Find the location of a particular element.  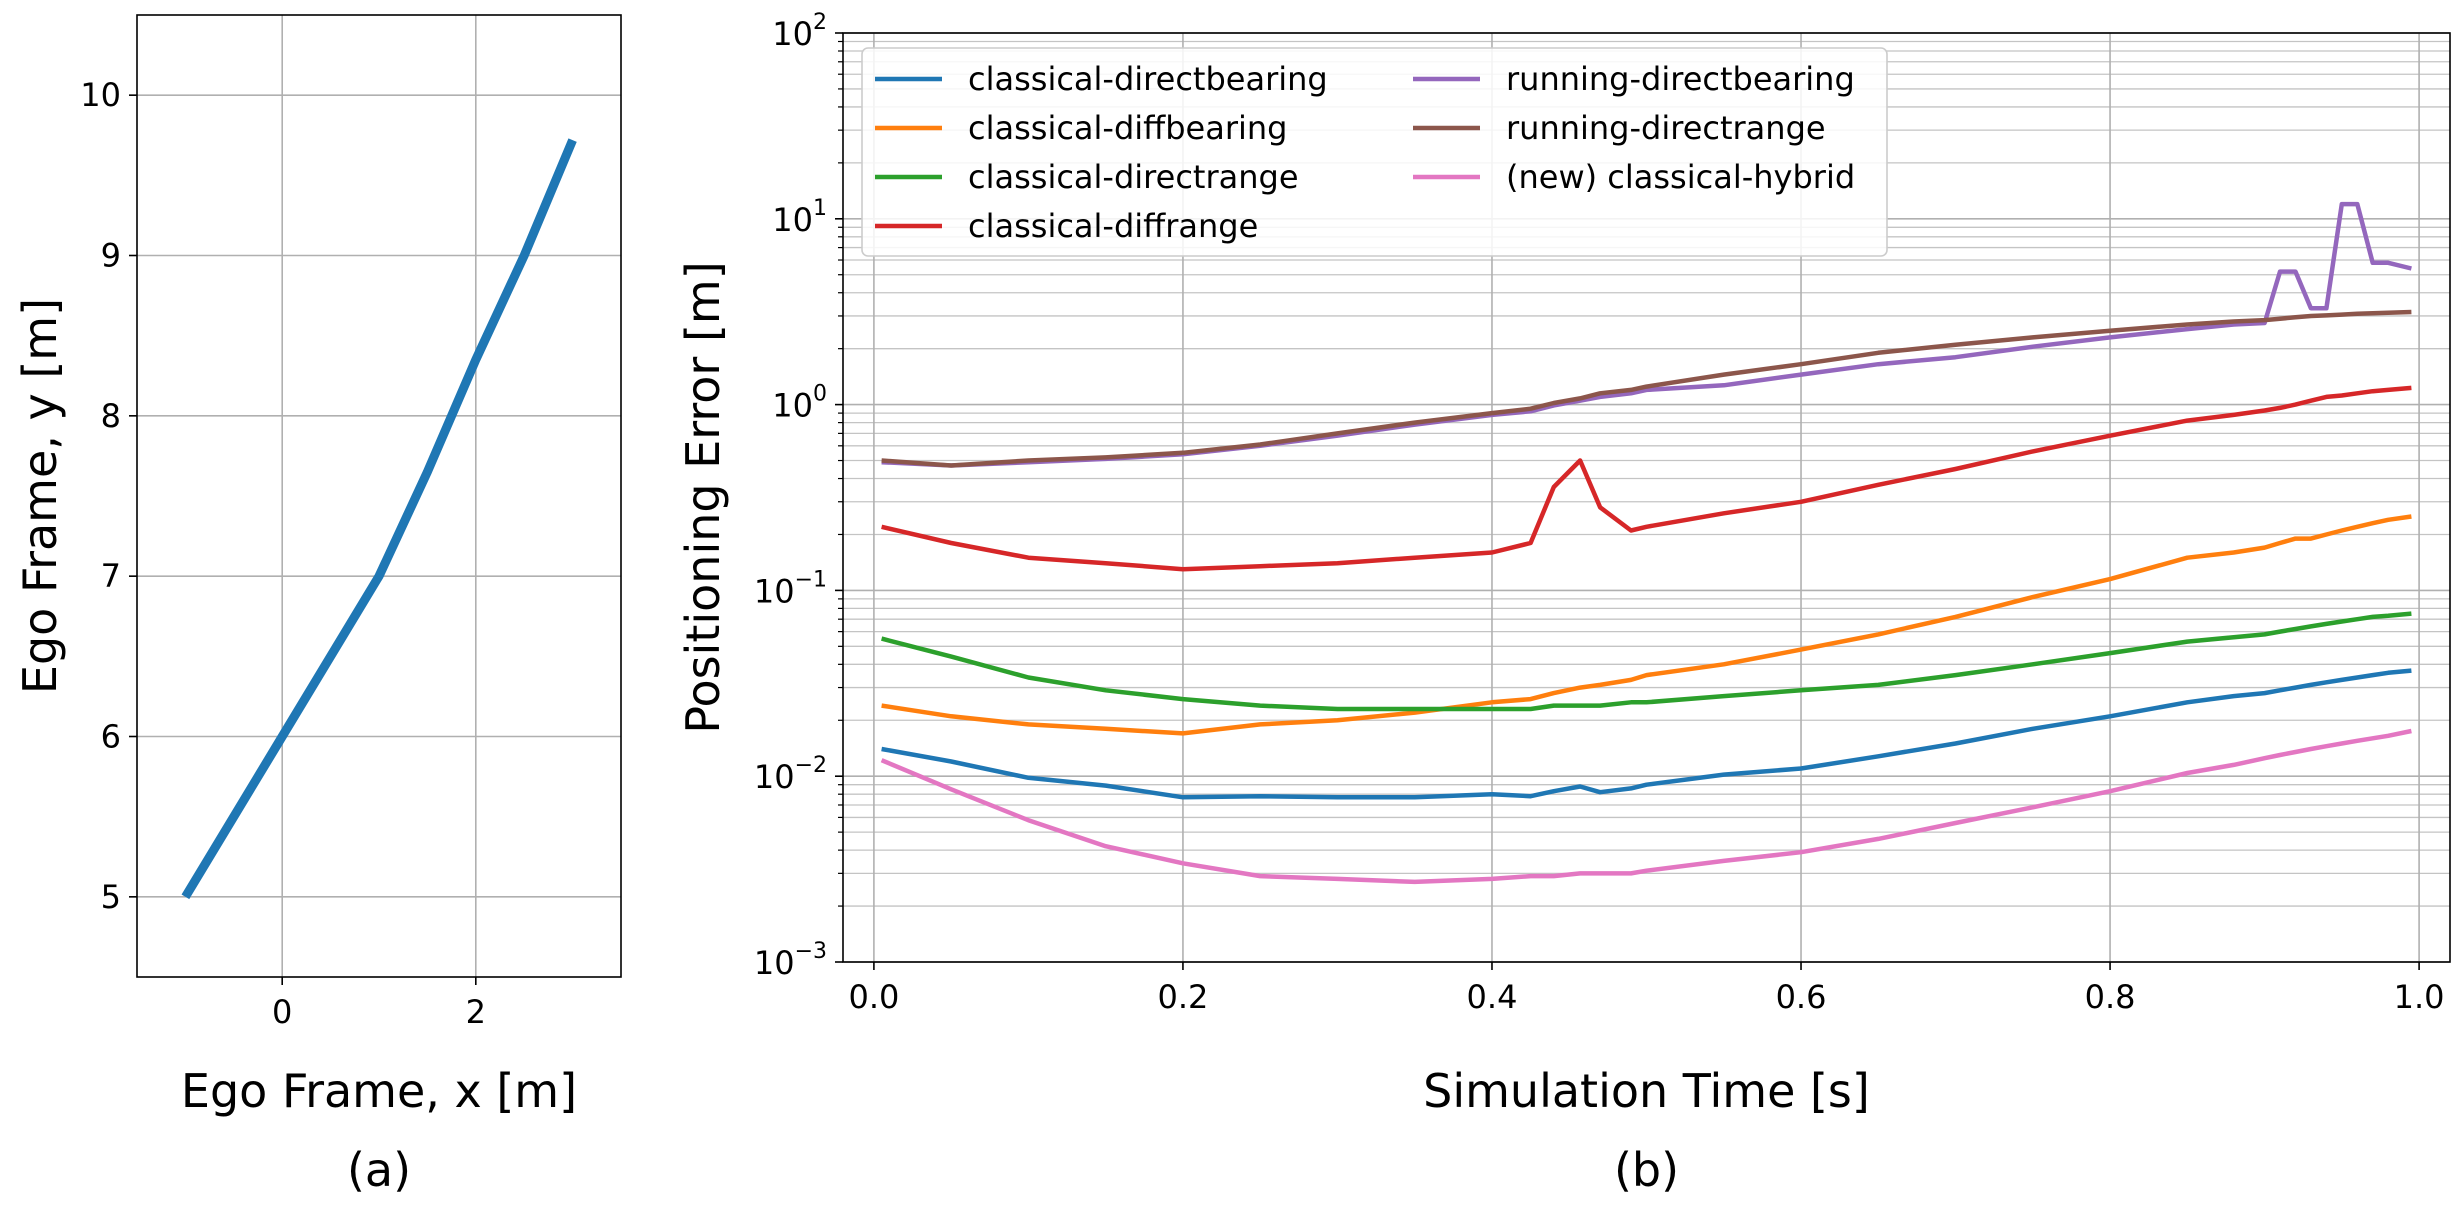

panel-a-ticks: 0 2 5 6 7 8 9 10 is located at coordinates (283, 553).